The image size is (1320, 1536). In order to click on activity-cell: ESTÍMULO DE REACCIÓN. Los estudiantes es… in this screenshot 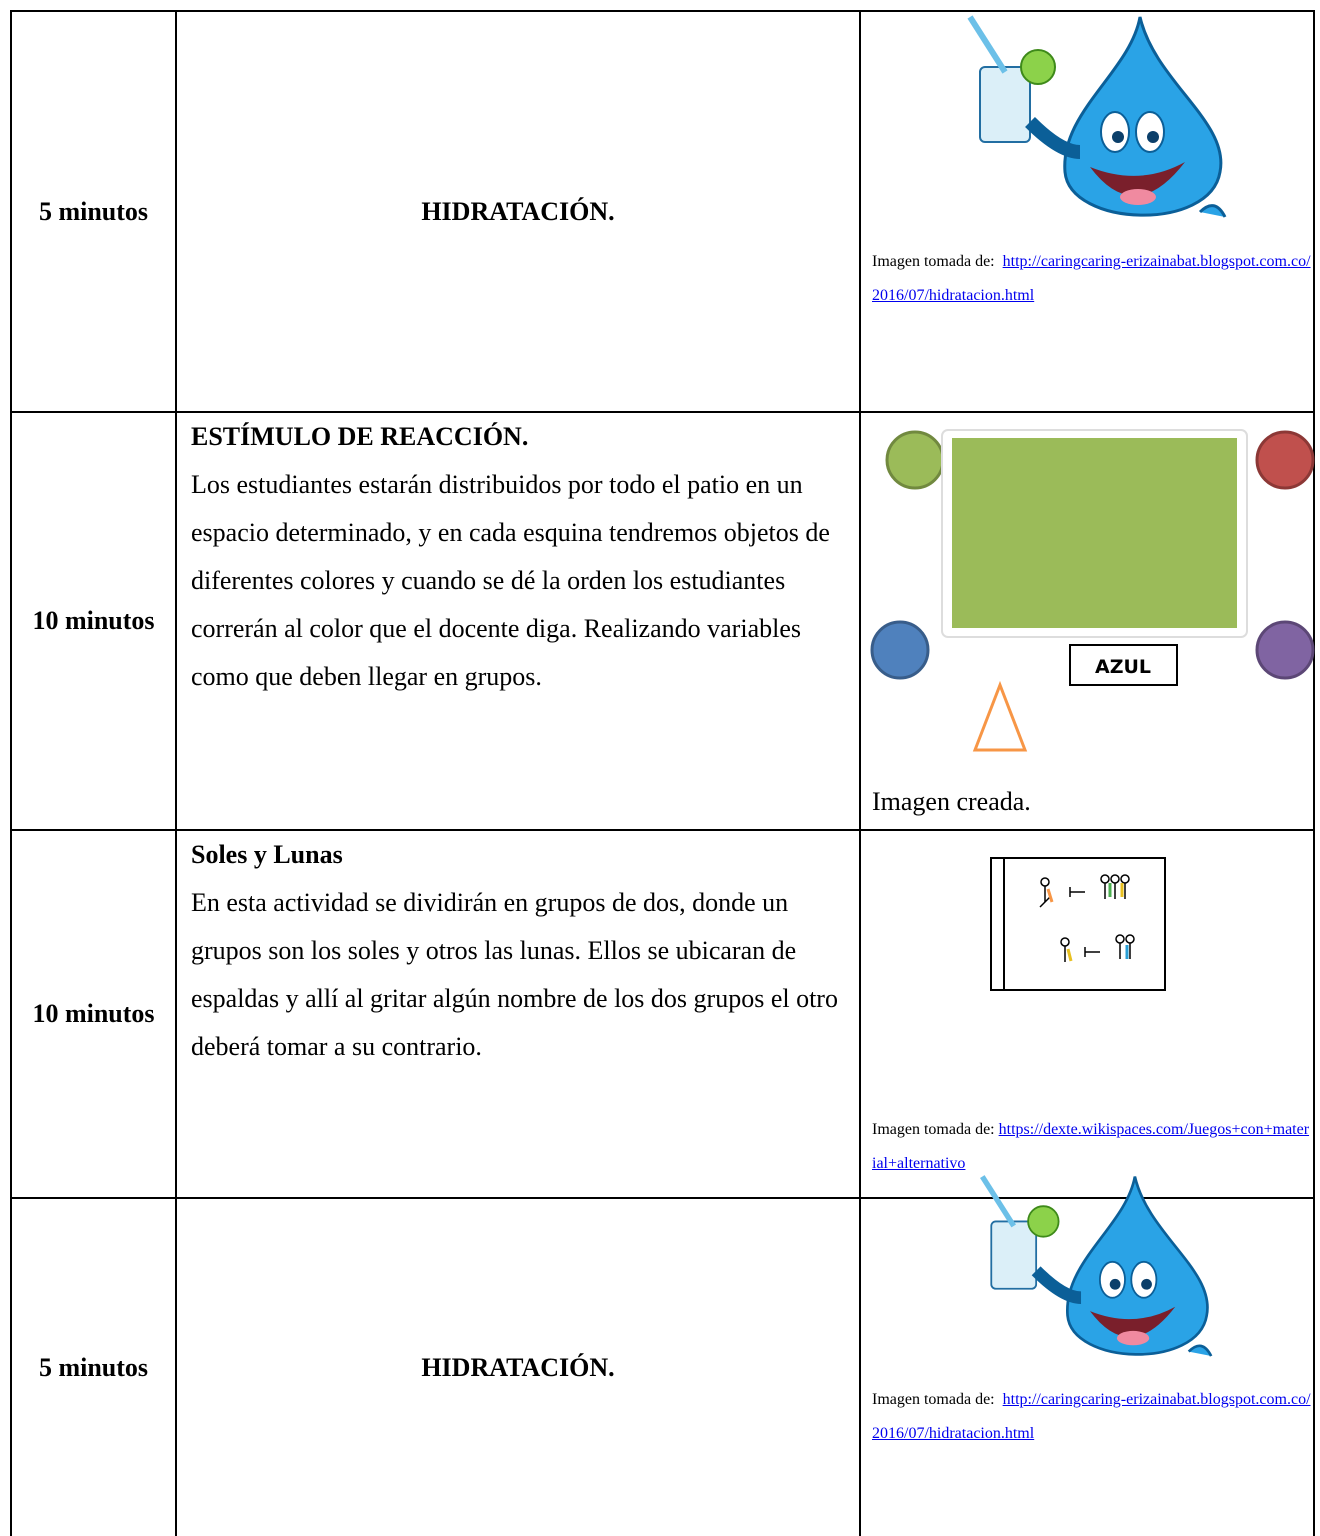, I will do `click(518, 621)`.